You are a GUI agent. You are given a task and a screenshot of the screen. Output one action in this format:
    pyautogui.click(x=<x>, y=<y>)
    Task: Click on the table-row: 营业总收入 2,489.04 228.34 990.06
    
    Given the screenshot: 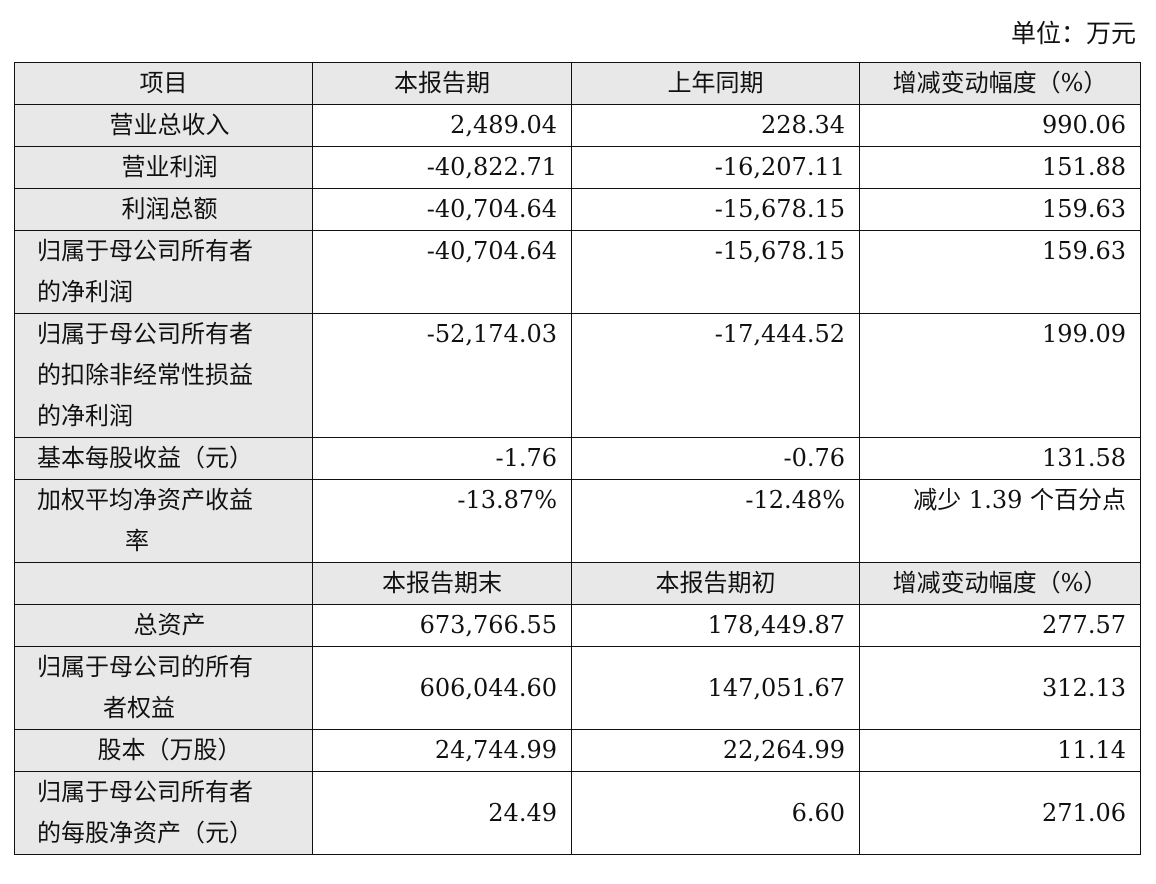 What is the action you would take?
    pyautogui.click(x=577, y=125)
    